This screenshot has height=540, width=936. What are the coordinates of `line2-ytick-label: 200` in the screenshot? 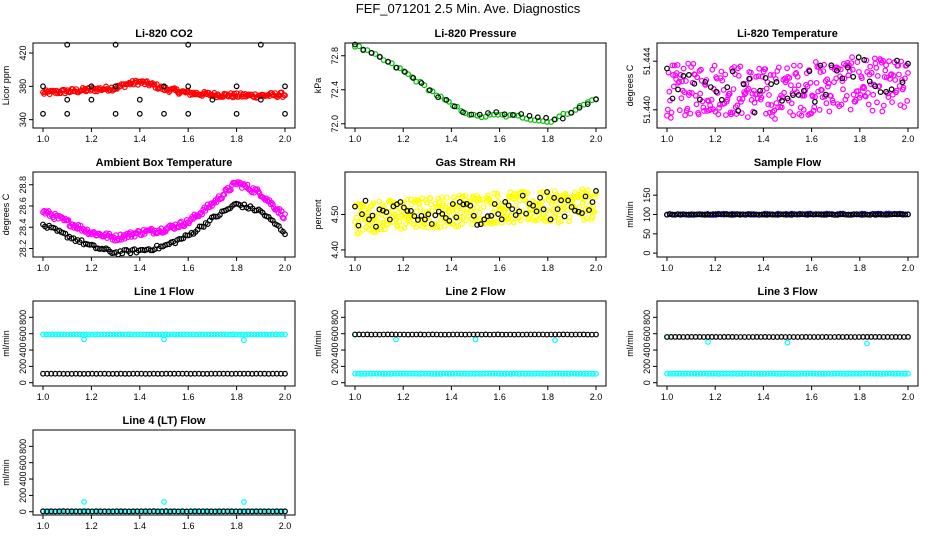 It's located at (335, 366).